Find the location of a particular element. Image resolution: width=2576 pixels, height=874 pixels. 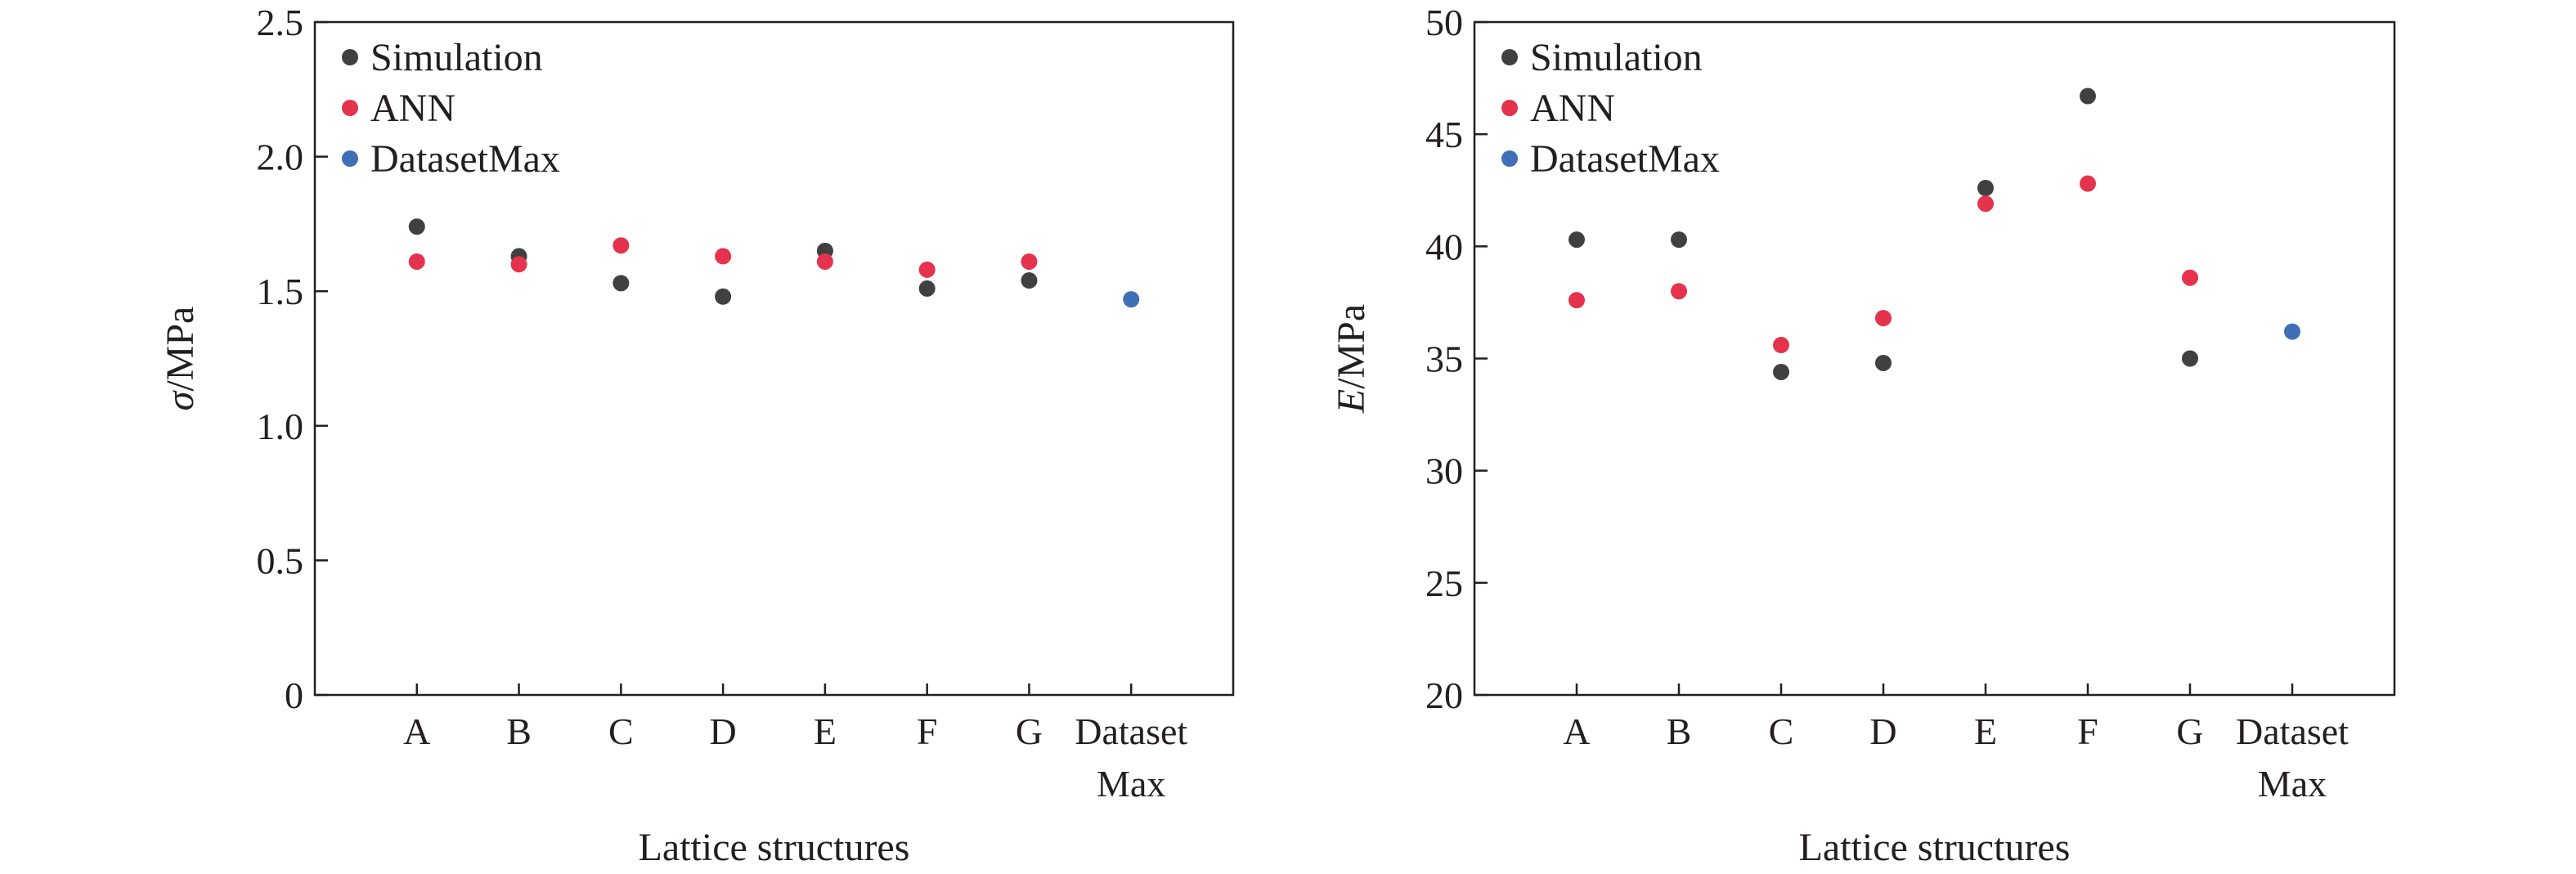

y-tick-label: 50 is located at coordinates (1444, 22).